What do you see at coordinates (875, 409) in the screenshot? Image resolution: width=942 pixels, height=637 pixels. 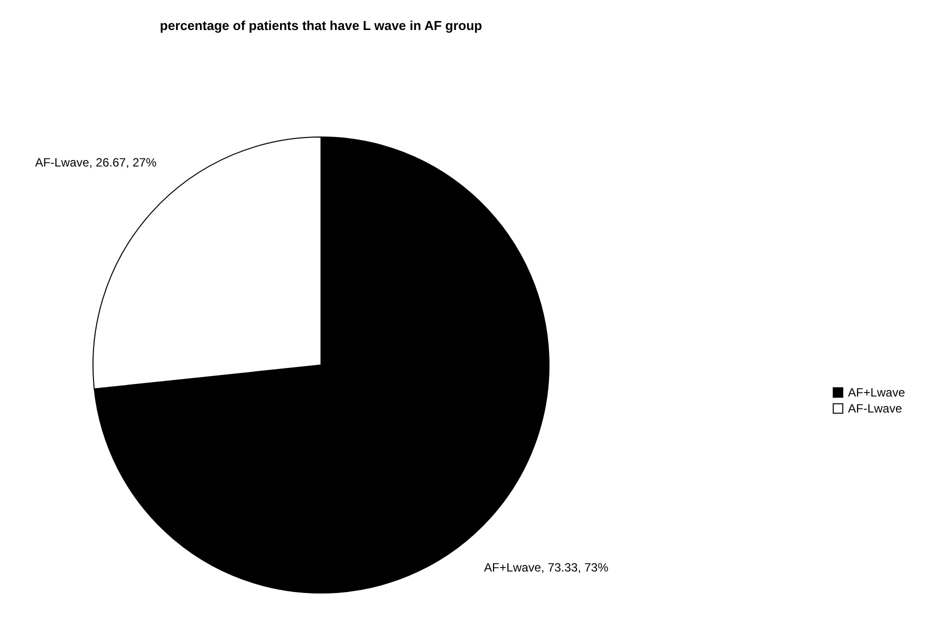 I see `legend-label: AF-Lwave` at bounding box center [875, 409].